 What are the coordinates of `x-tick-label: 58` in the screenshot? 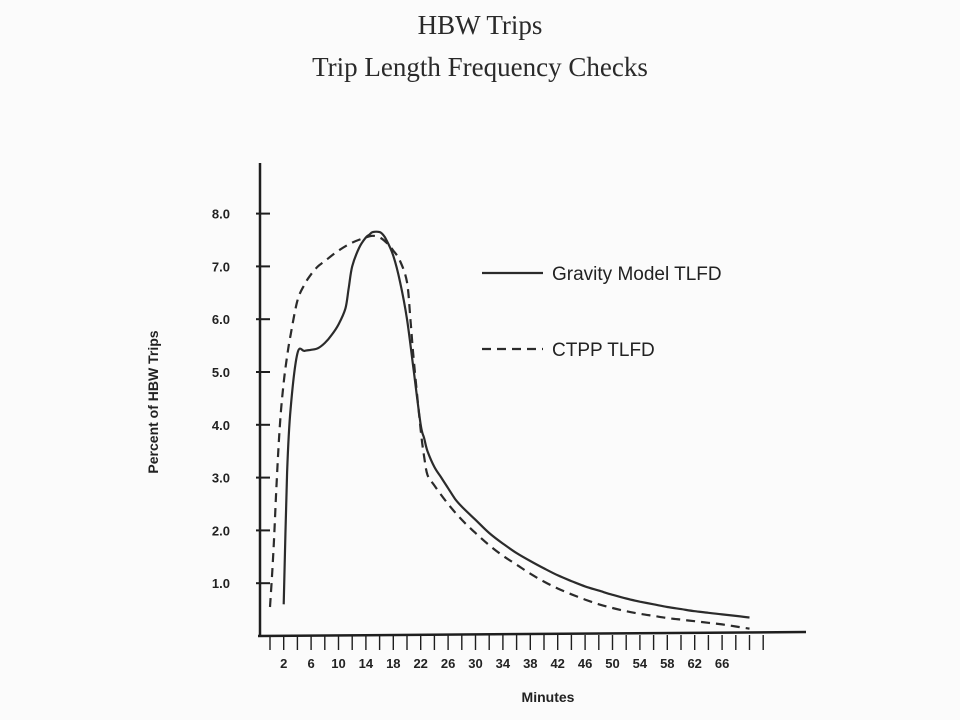 It's located at (667, 663).